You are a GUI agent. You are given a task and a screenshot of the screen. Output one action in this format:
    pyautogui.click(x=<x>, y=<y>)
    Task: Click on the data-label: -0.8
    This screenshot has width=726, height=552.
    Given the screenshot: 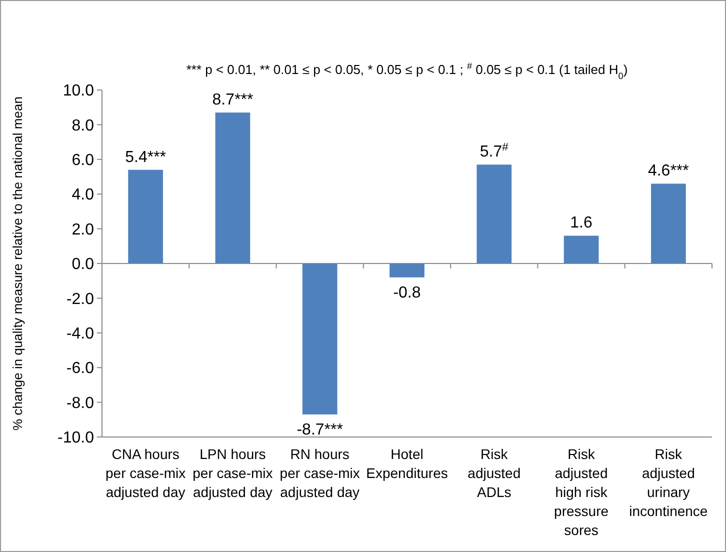 What is the action you would take?
    pyautogui.click(x=407, y=293)
    